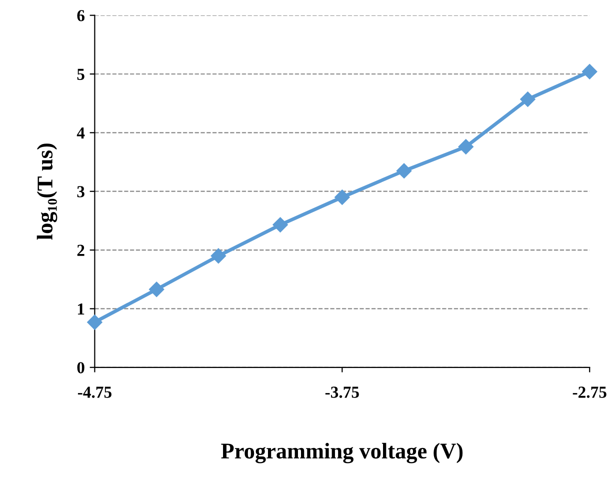 The height and width of the screenshot is (479, 611). I want to click on x-axis-title: Programming voltage (V), so click(342, 453).